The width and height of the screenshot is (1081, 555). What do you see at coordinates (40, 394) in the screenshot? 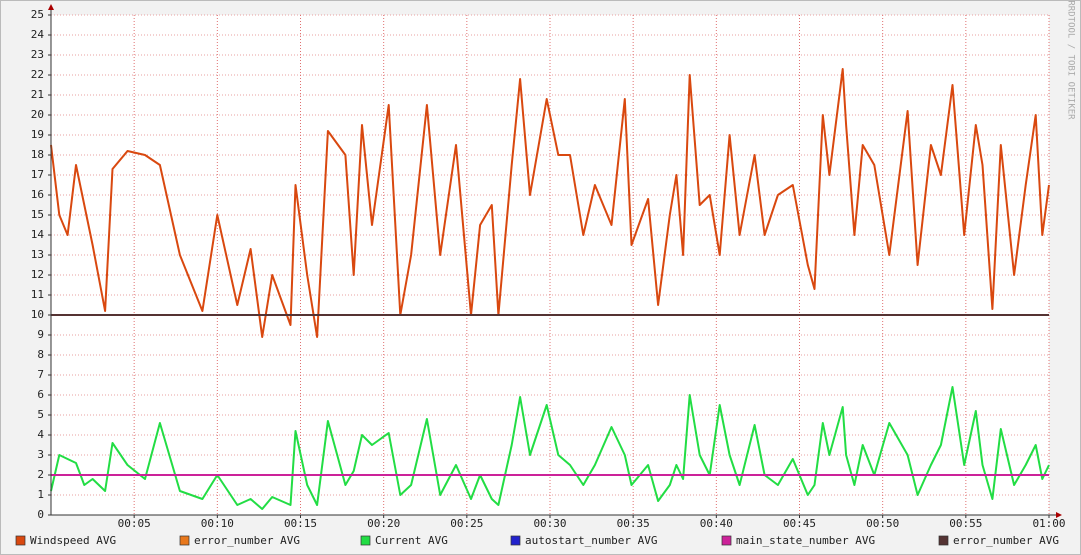
I see `y-tick-label: 6` at bounding box center [40, 394].